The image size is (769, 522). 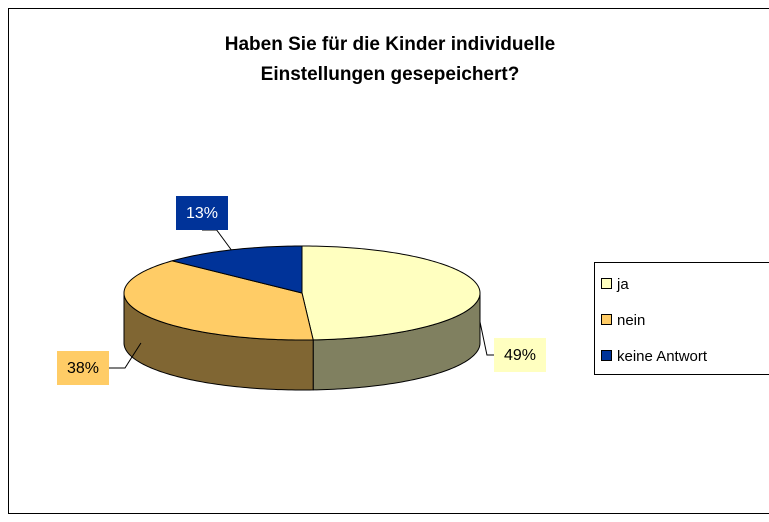 I want to click on data-label: 13%, so click(x=202, y=213).